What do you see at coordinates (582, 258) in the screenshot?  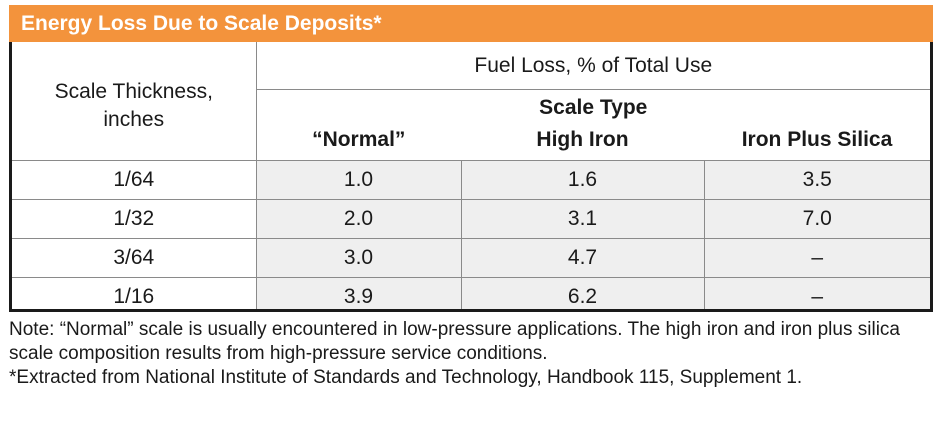 I see `value-cell: 4.7` at bounding box center [582, 258].